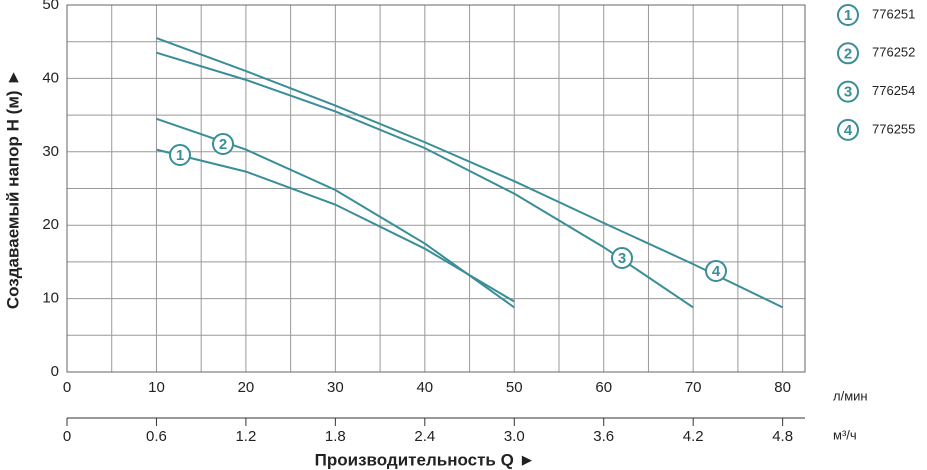 Image resolution: width=927 pixels, height=470 pixels. Describe the element at coordinates (782, 387) in the screenshot. I see `x-tick-label: 80` at that location.